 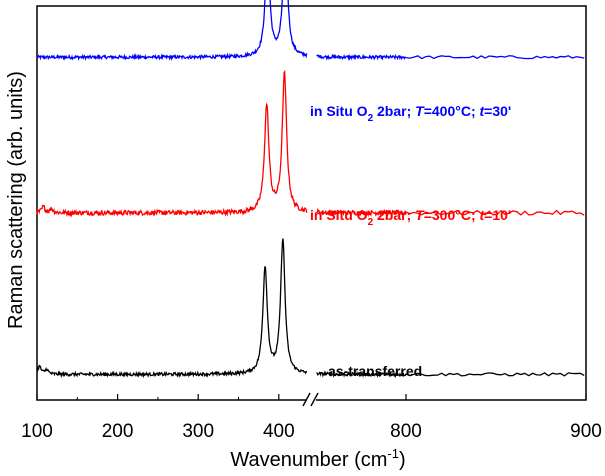 What do you see at coordinates (317, 458) in the screenshot?
I see `x-axis-label: Wavenumber (cm-1)` at bounding box center [317, 458].